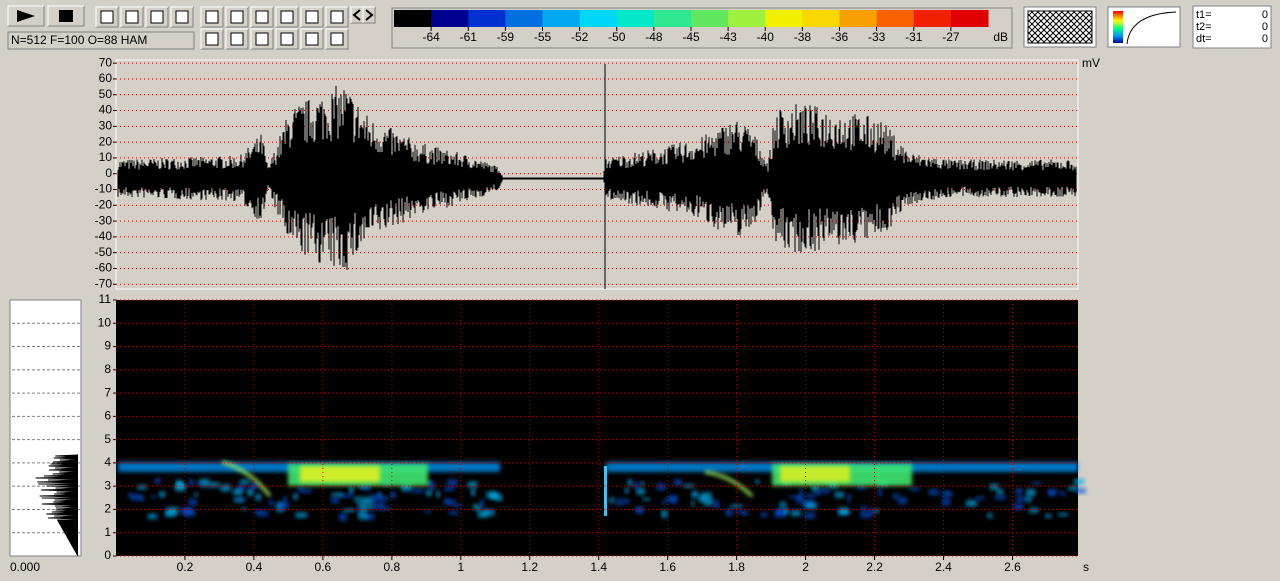  Describe the element at coordinates (369, 15) in the screenshot. I see `right-icon` at that location.